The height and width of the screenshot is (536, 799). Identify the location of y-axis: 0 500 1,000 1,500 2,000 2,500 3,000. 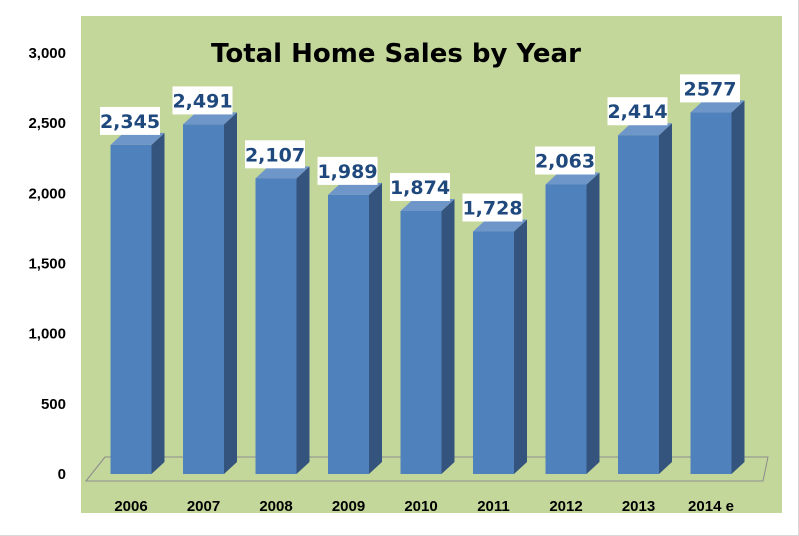
(47, 264).